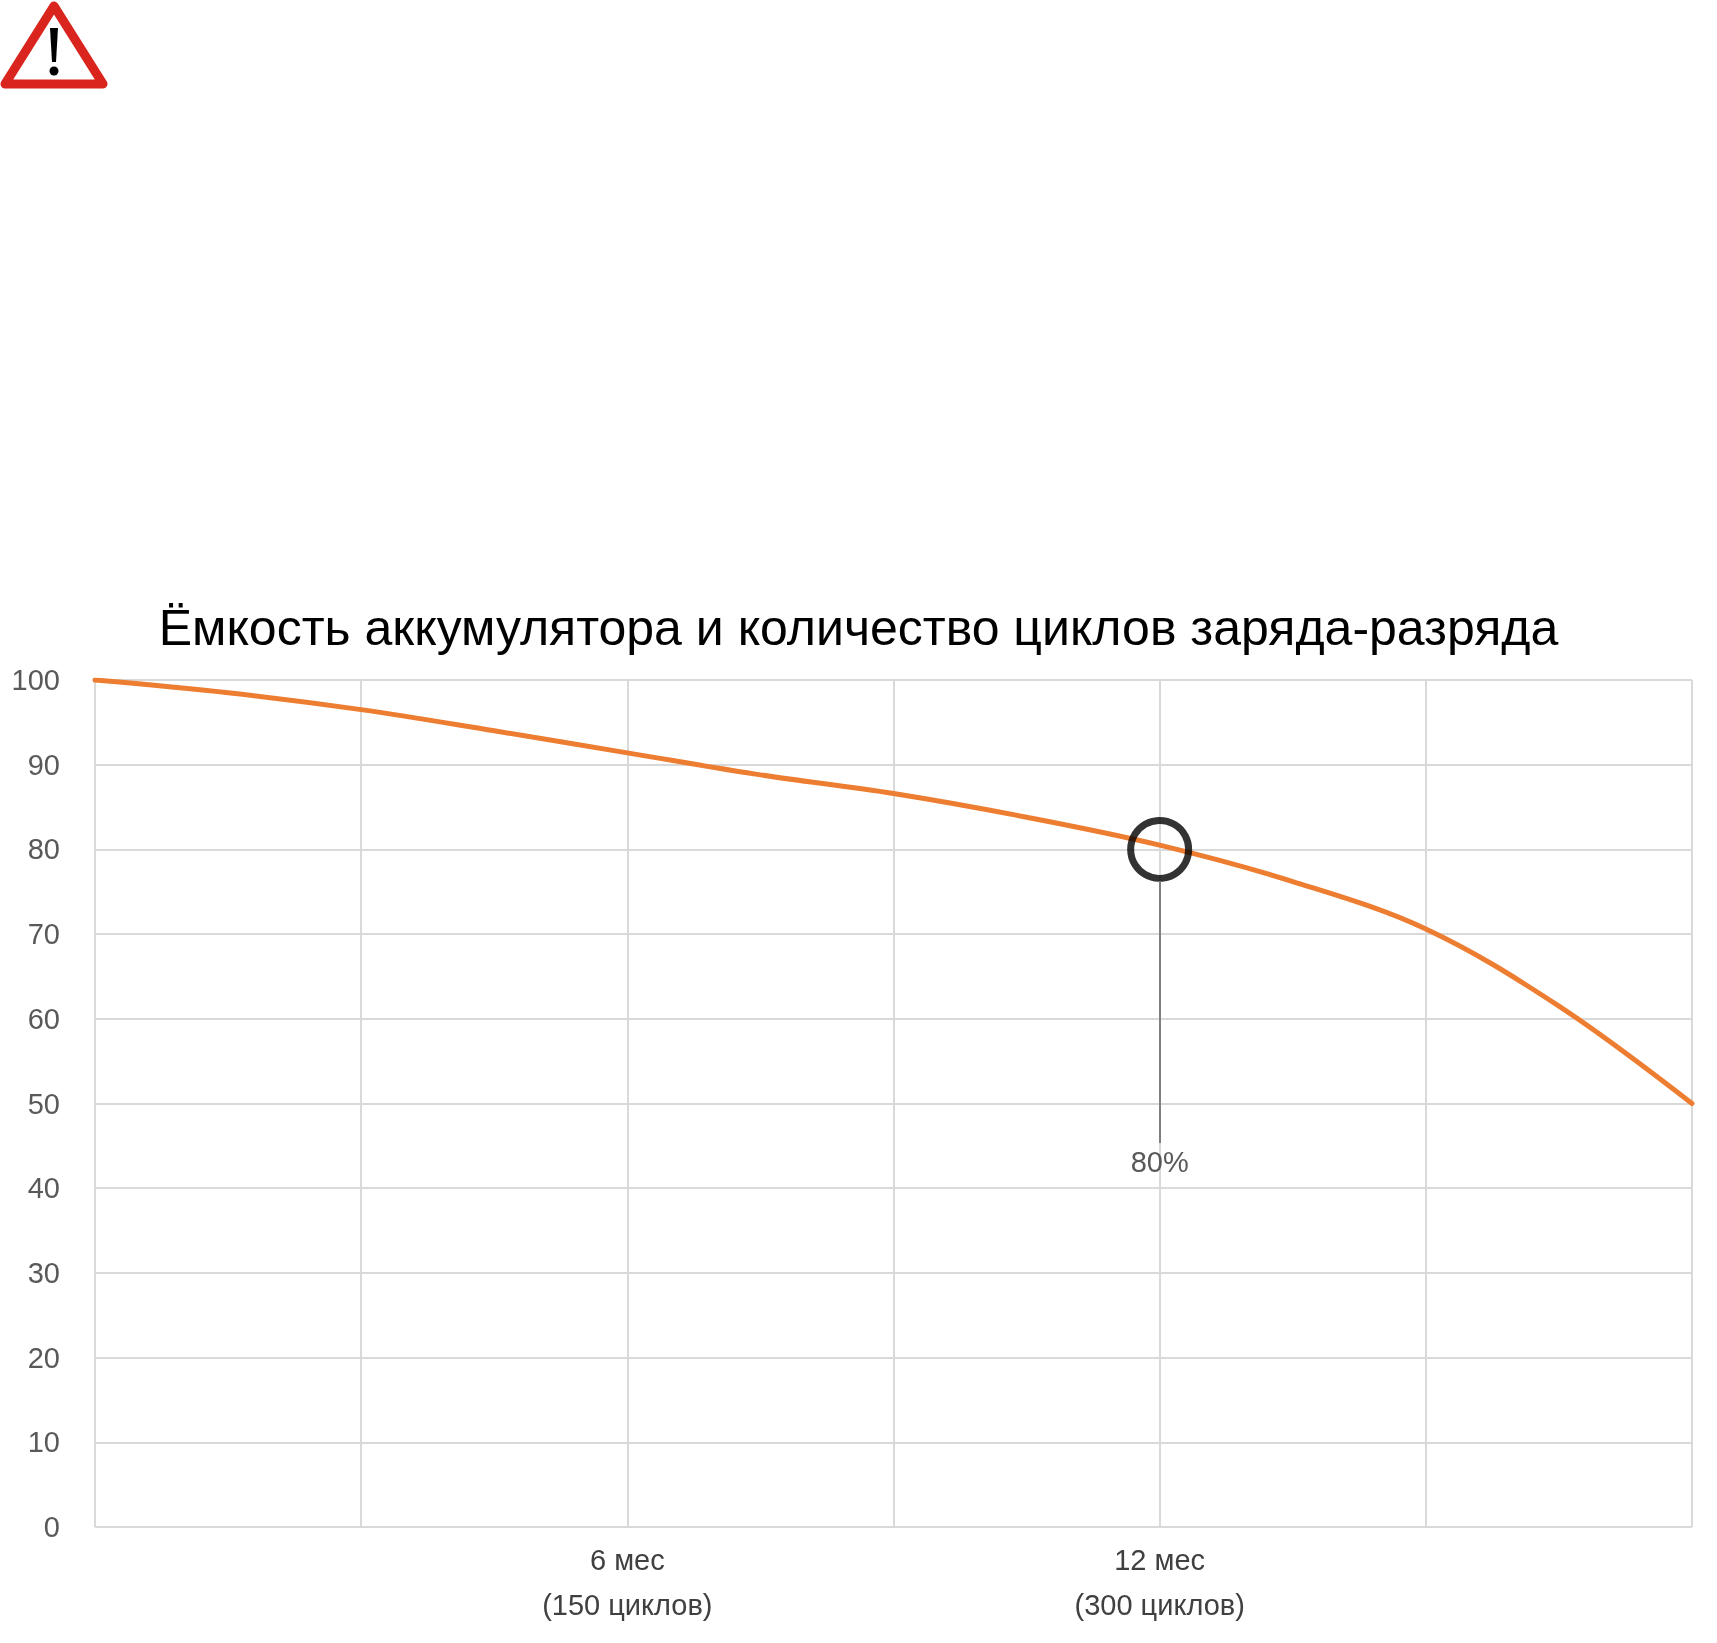 This screenshot has height=1643, width=1717. I want to click on y-tick-label: 100, so click(35, 680).